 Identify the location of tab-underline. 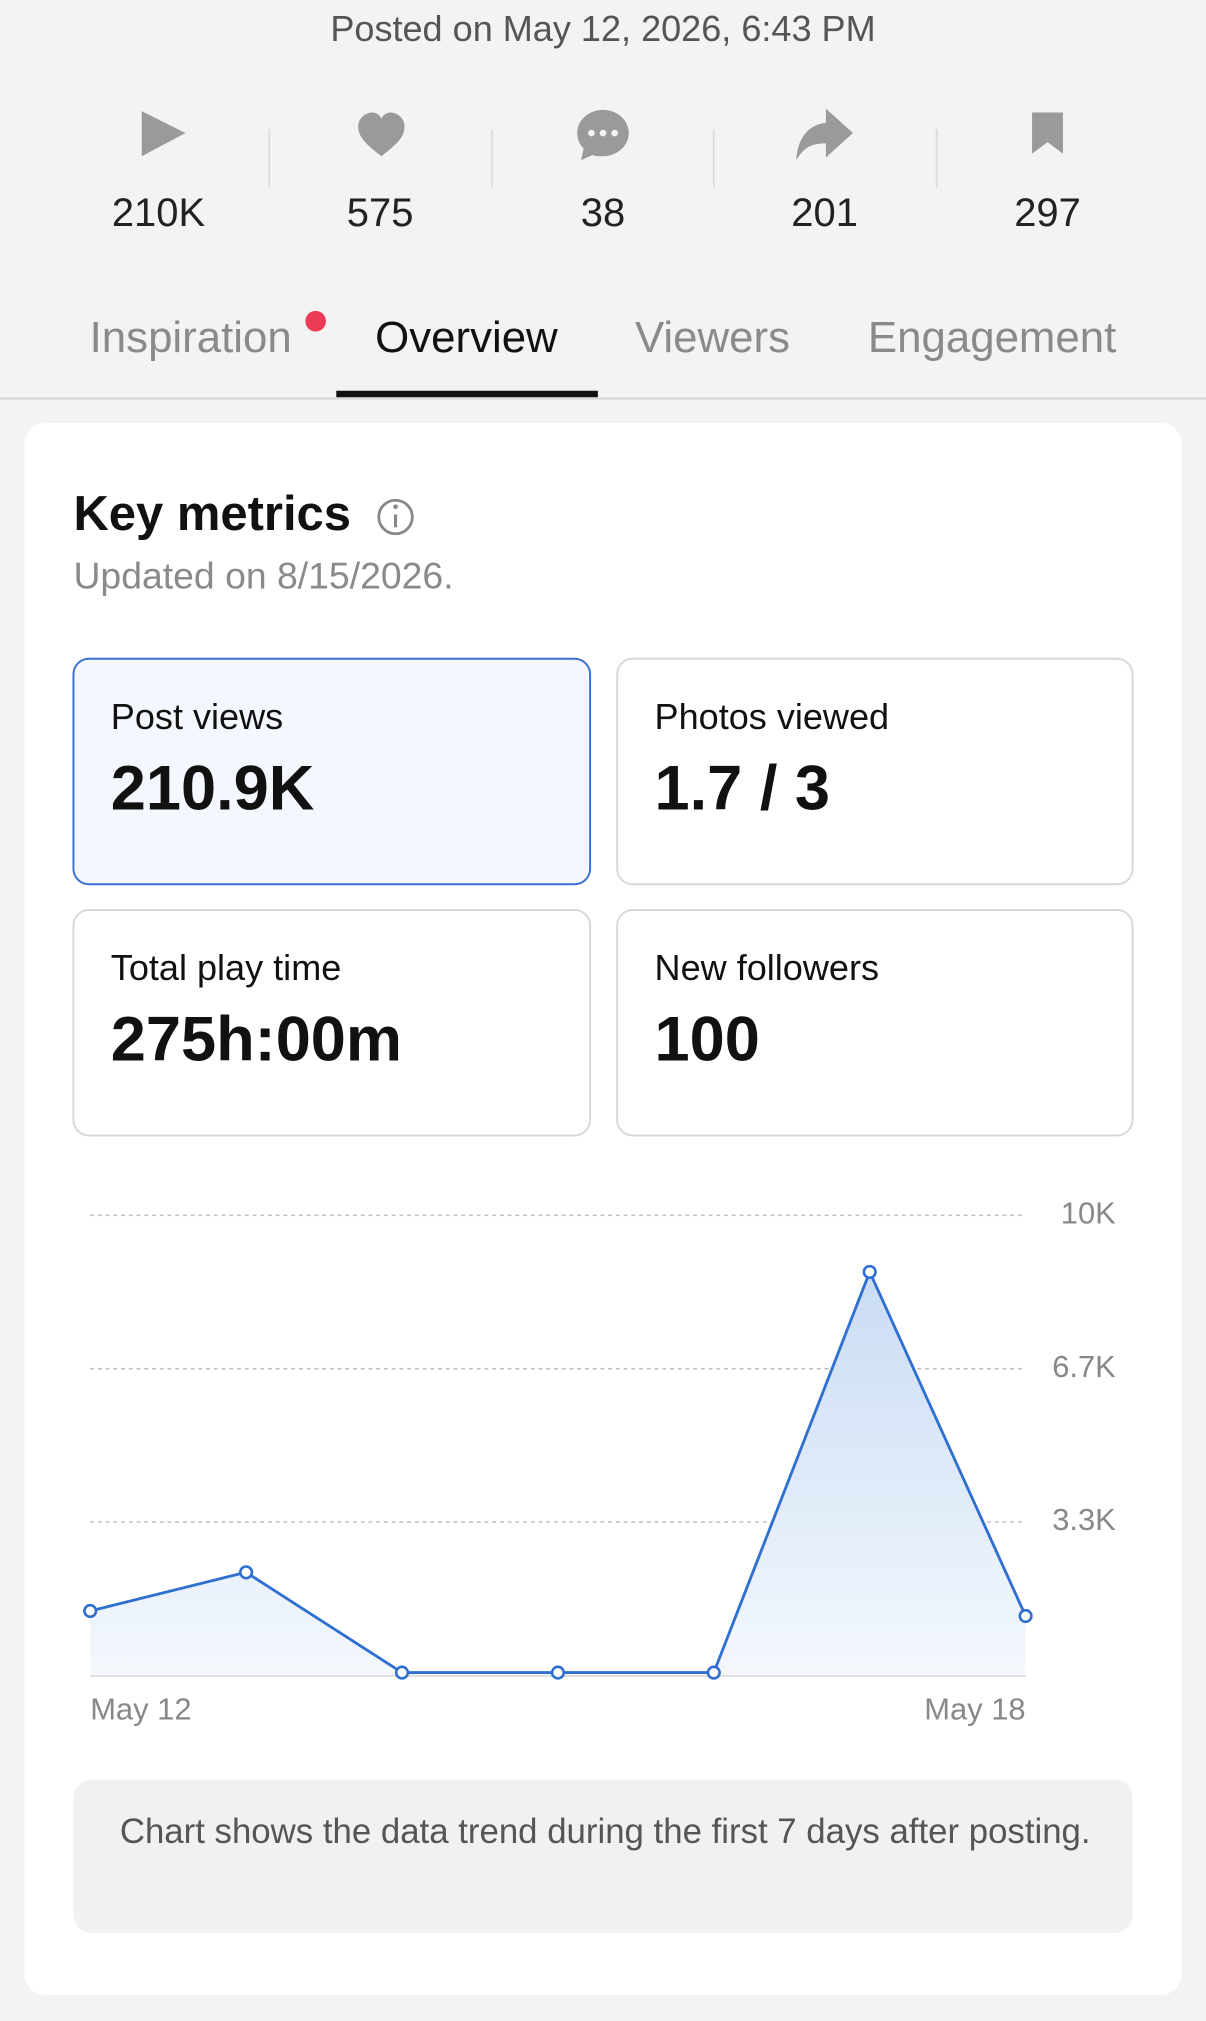
(467, 394).